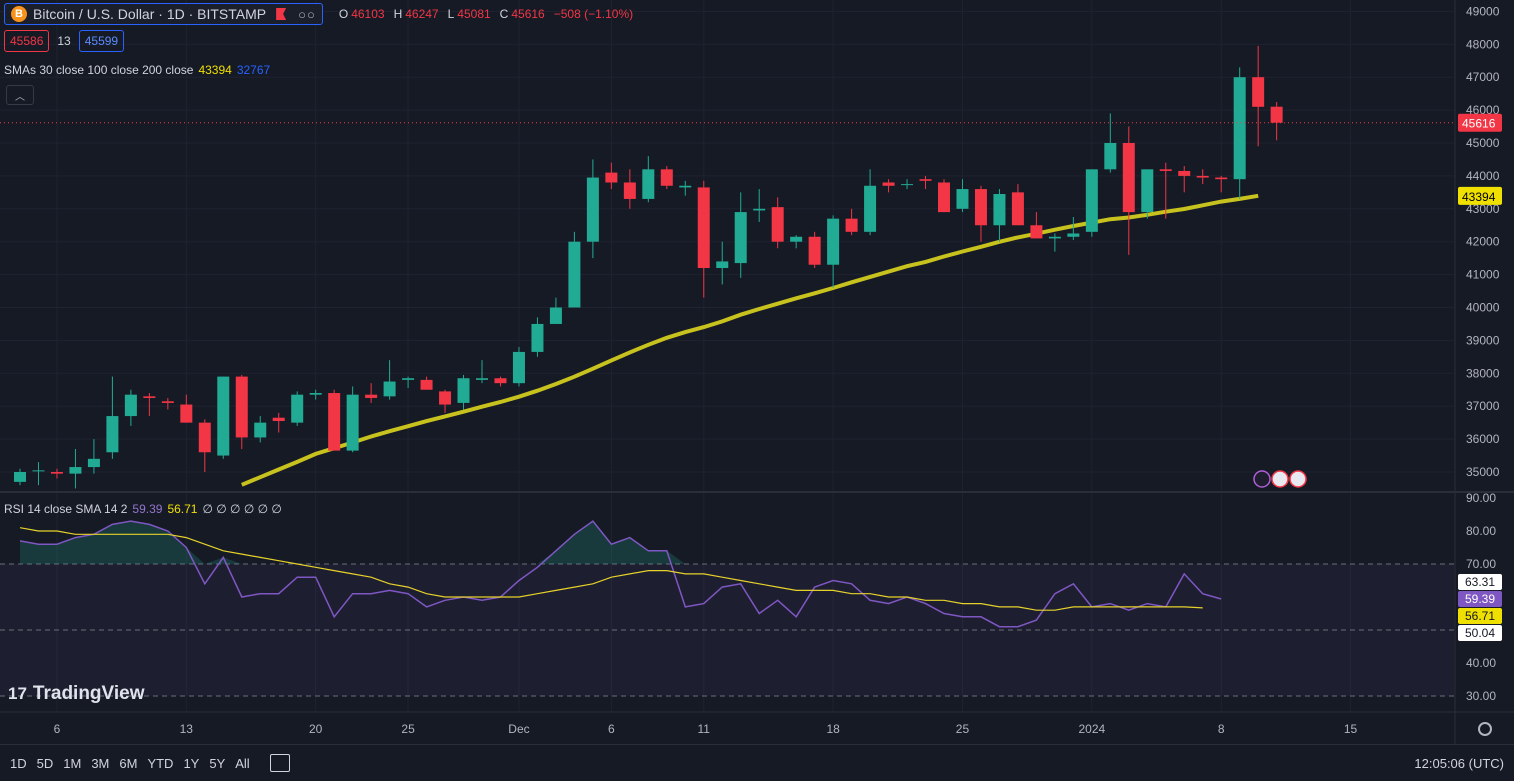 The width and height of the screenshot is (1514, 781). What do you see at coordinates (1480, 582) in the screenshot?
I see `rsi-value-label: 63.31` at bounding box center [1480, 582].